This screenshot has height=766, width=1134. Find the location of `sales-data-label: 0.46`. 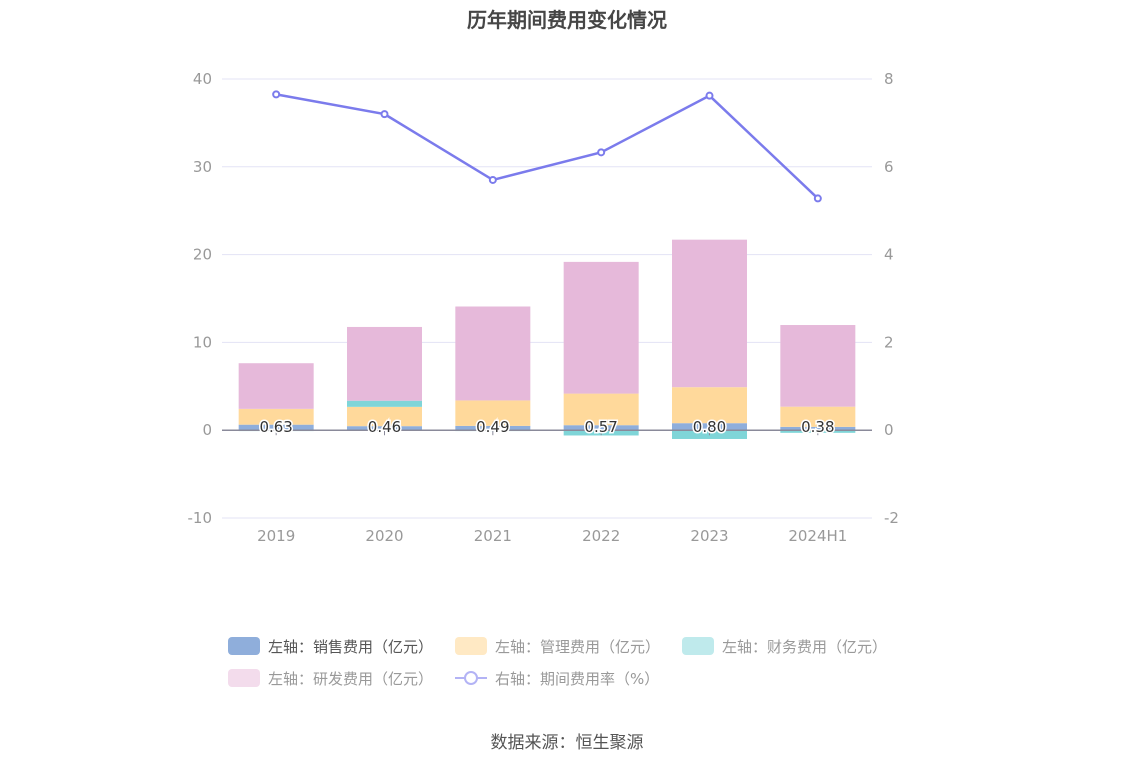

sales-data-label: 0.46 is located at coordinates (384, 427).